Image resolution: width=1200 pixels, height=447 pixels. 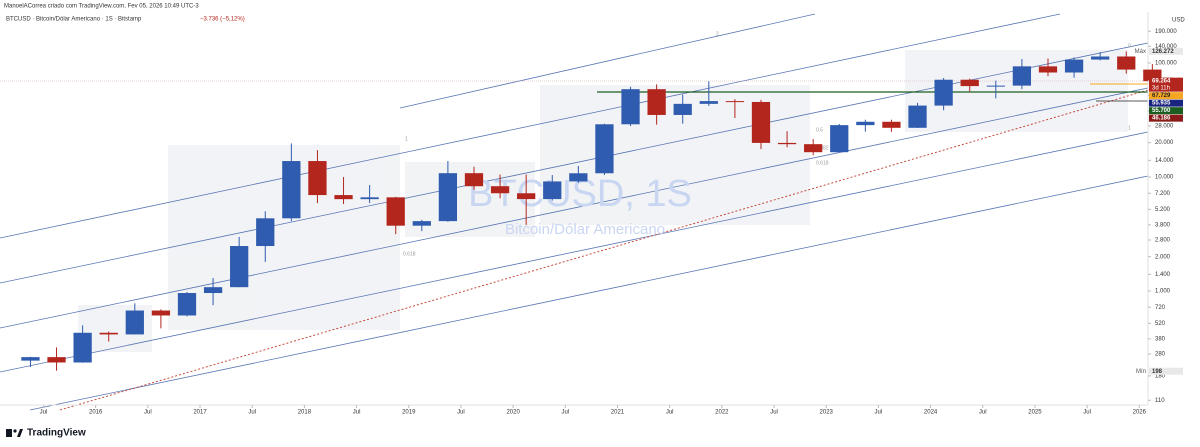 I want to click on price-marker-label: 69.264, so click(x=1161, y=82).